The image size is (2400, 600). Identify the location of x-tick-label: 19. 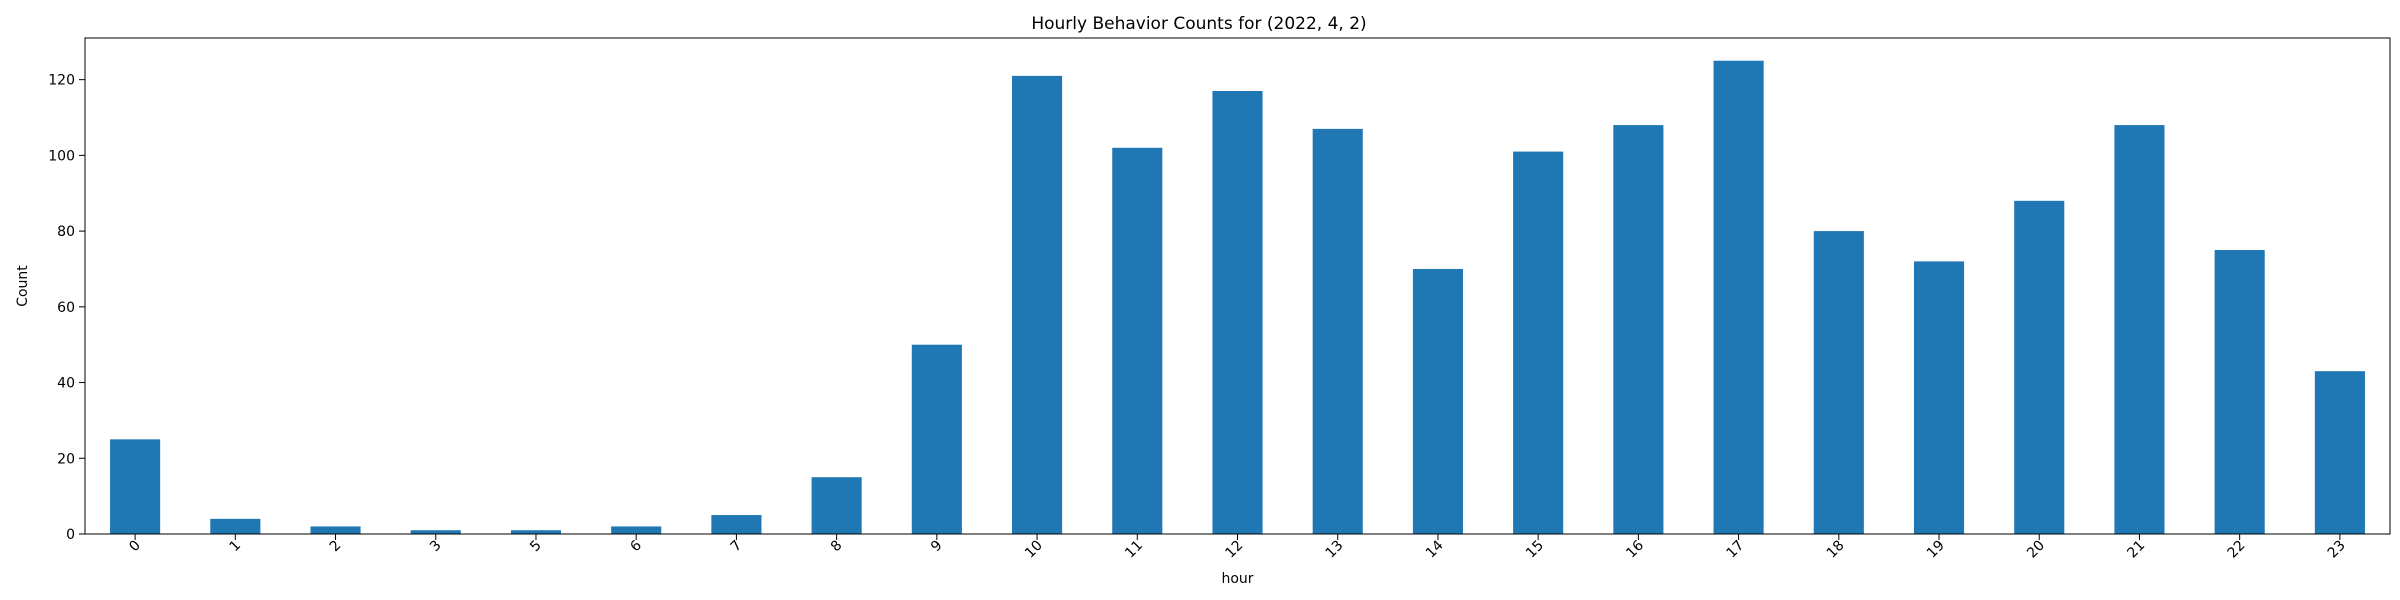
(1936, 550).